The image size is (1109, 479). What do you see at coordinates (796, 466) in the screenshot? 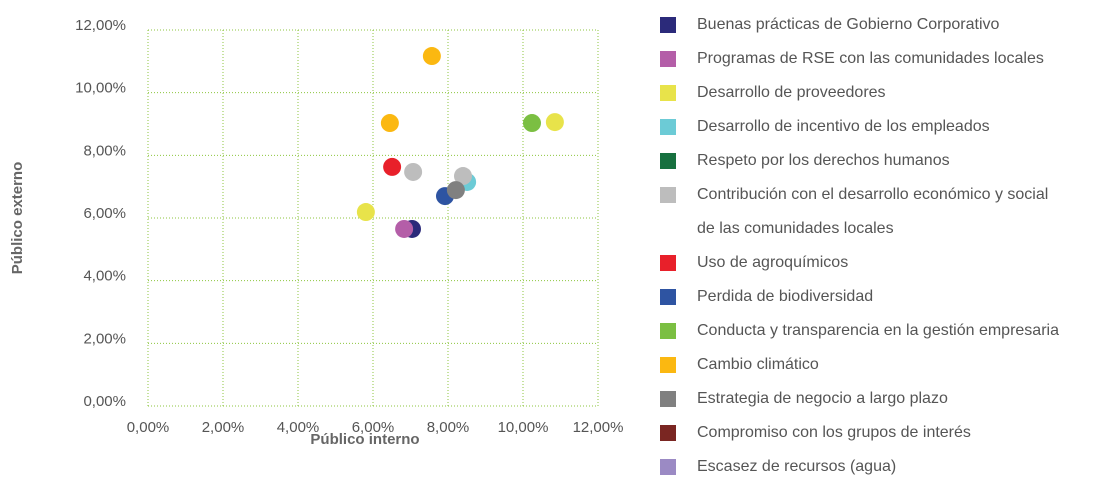
I see `legend-label: Escasez de recursos (agua)` at bounding box center [796, 466].